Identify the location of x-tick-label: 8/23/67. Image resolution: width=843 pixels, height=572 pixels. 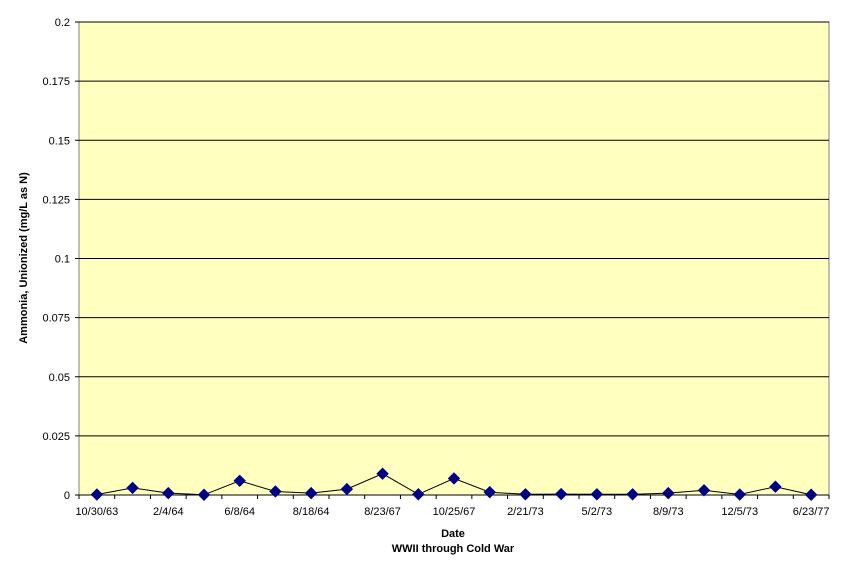
(382, 512).